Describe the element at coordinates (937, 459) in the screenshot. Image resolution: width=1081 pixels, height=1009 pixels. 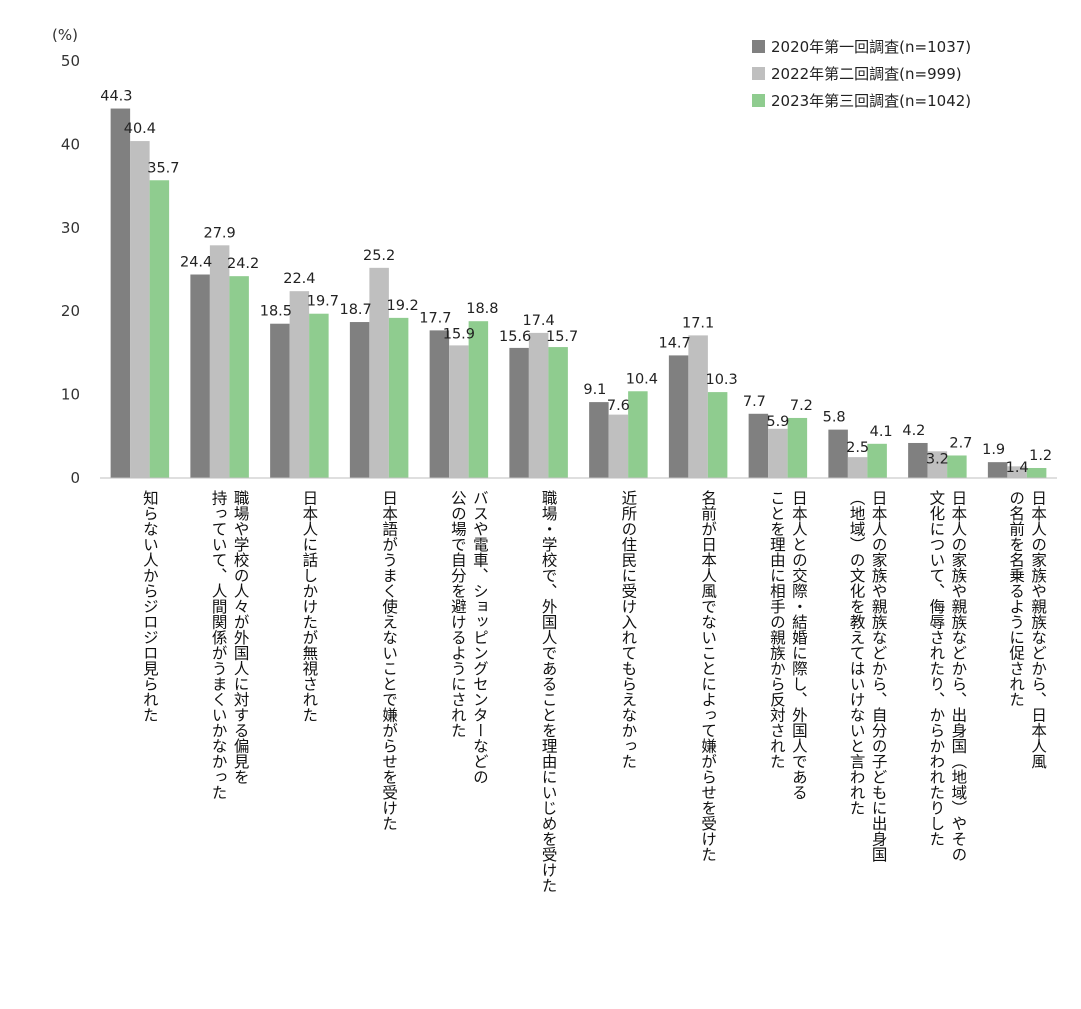
I see `data-label: 3.2` at that location.